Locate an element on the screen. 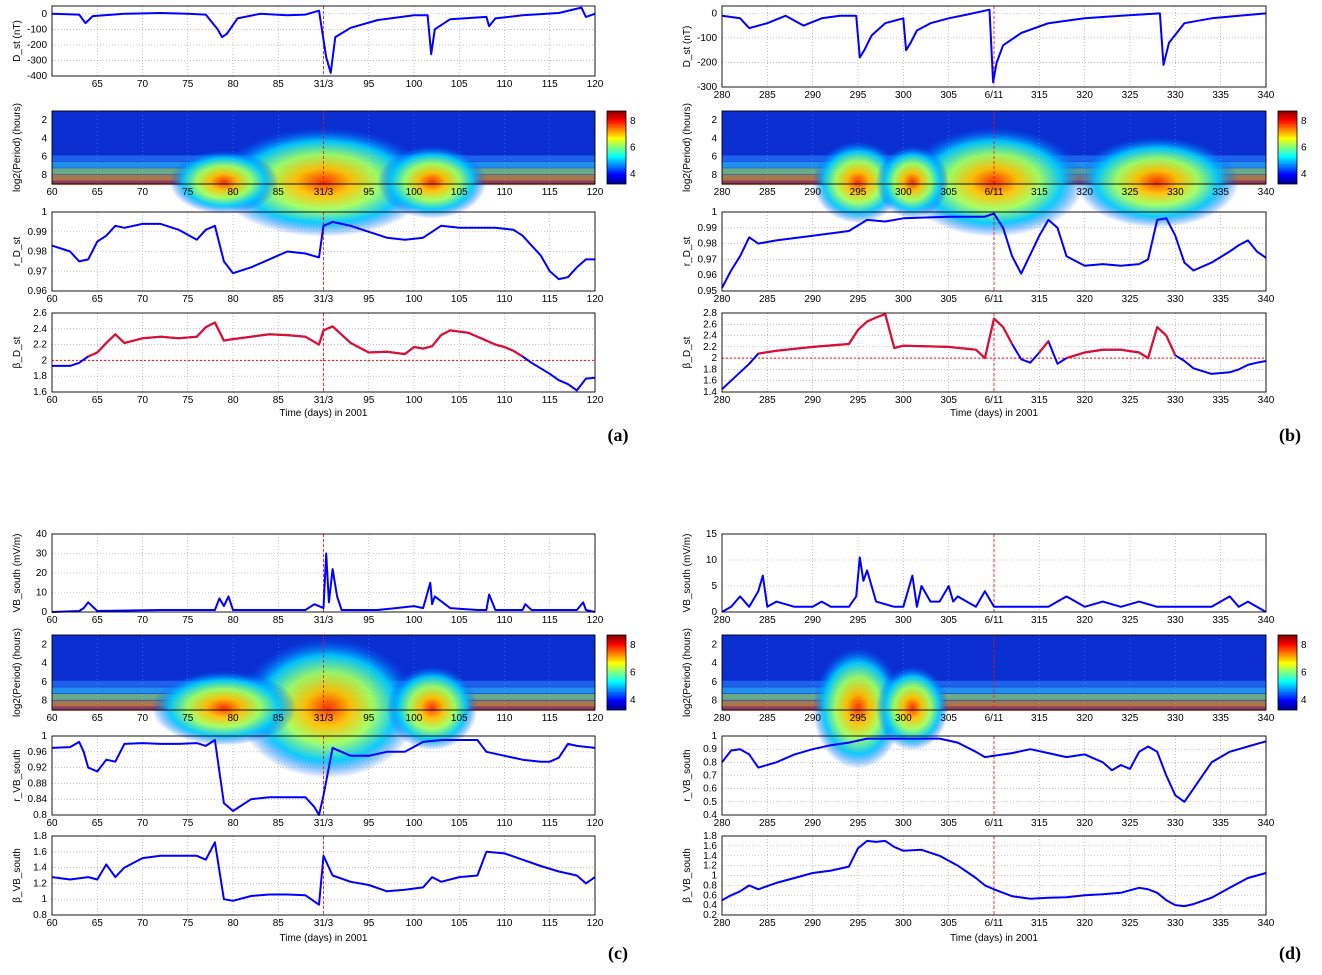 This screenshot has height=975, width=1322. series-line is located at coordinates (323, 777).